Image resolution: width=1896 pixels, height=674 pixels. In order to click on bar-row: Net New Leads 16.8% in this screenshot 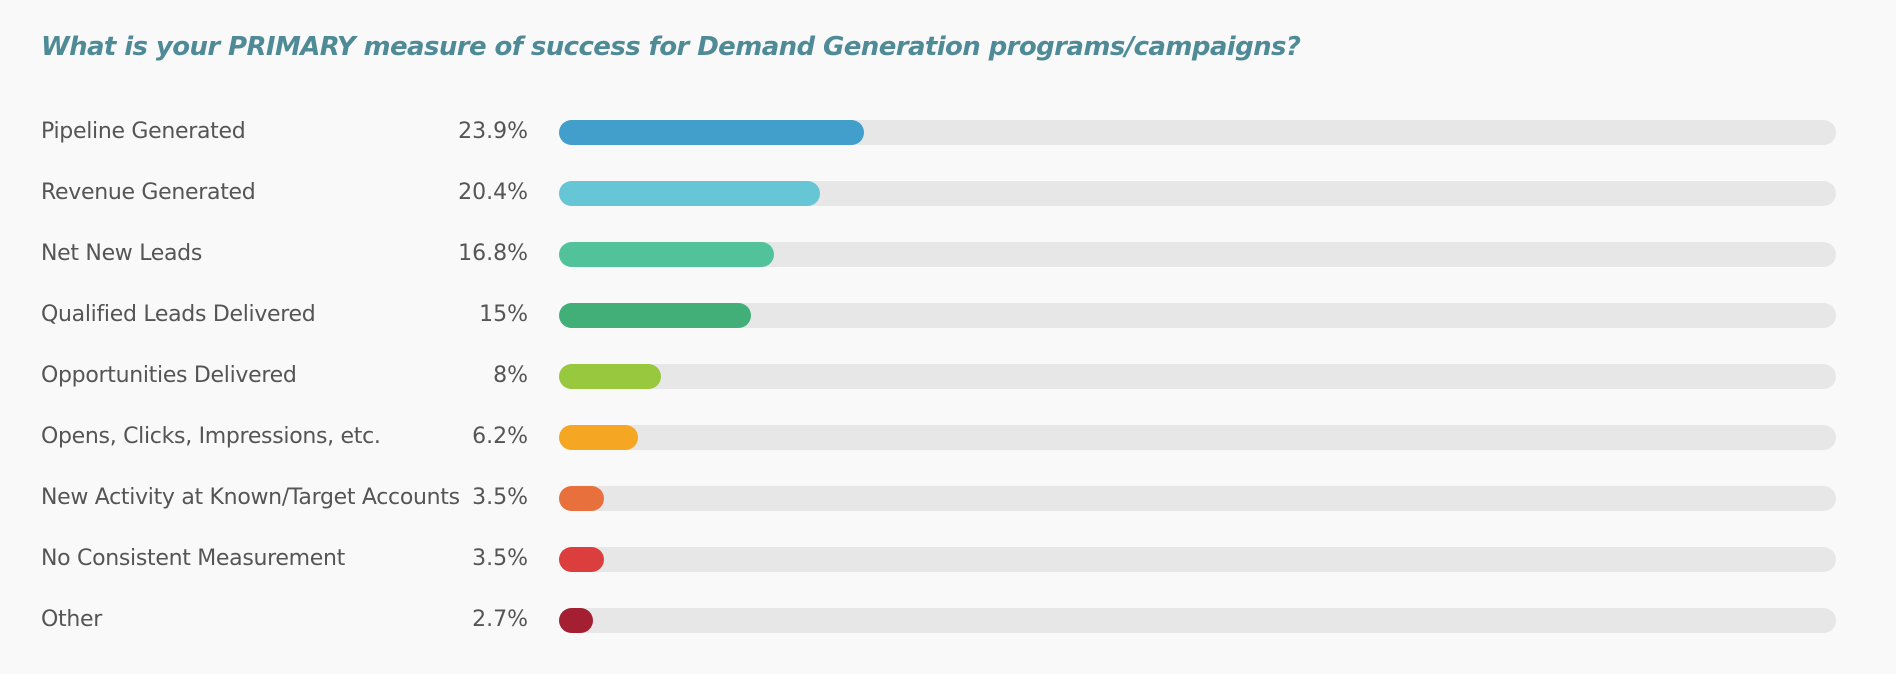, I will do `click(948, 254)`.